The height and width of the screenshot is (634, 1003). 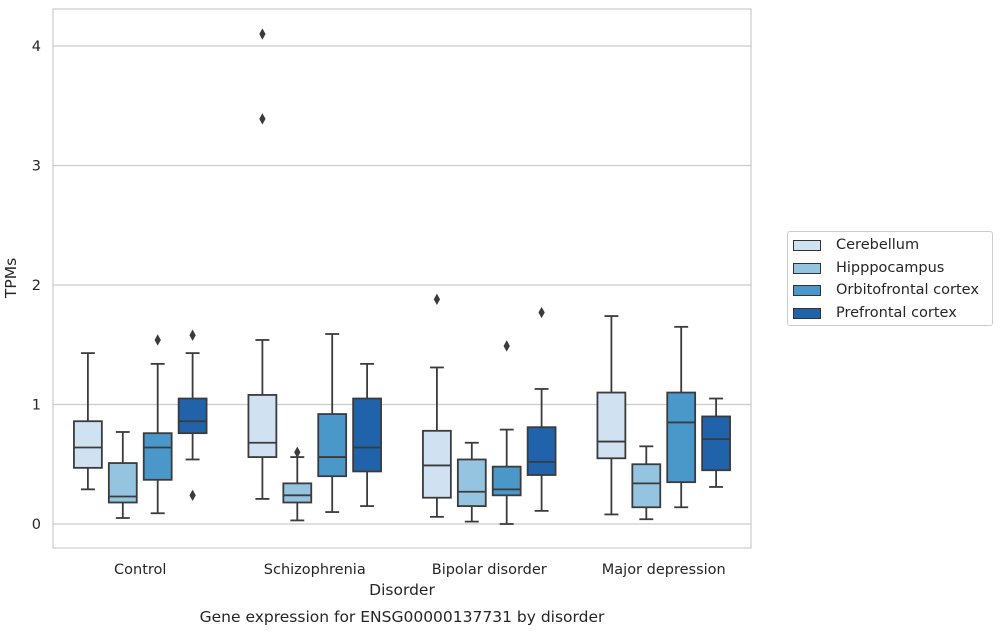 I want to click on y-tick-label-0: 0, so click(x=36, y=525).